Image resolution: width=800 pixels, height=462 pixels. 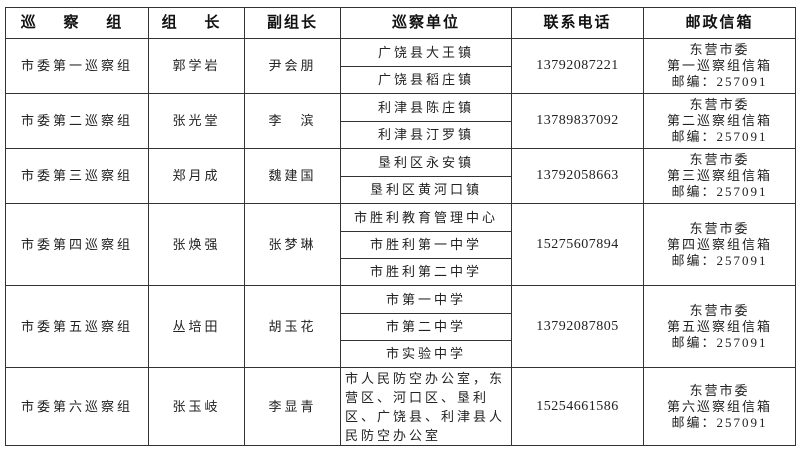 I want to click on inspected-unit: 垦利区黄河口镇, so click(x=426, y=190).